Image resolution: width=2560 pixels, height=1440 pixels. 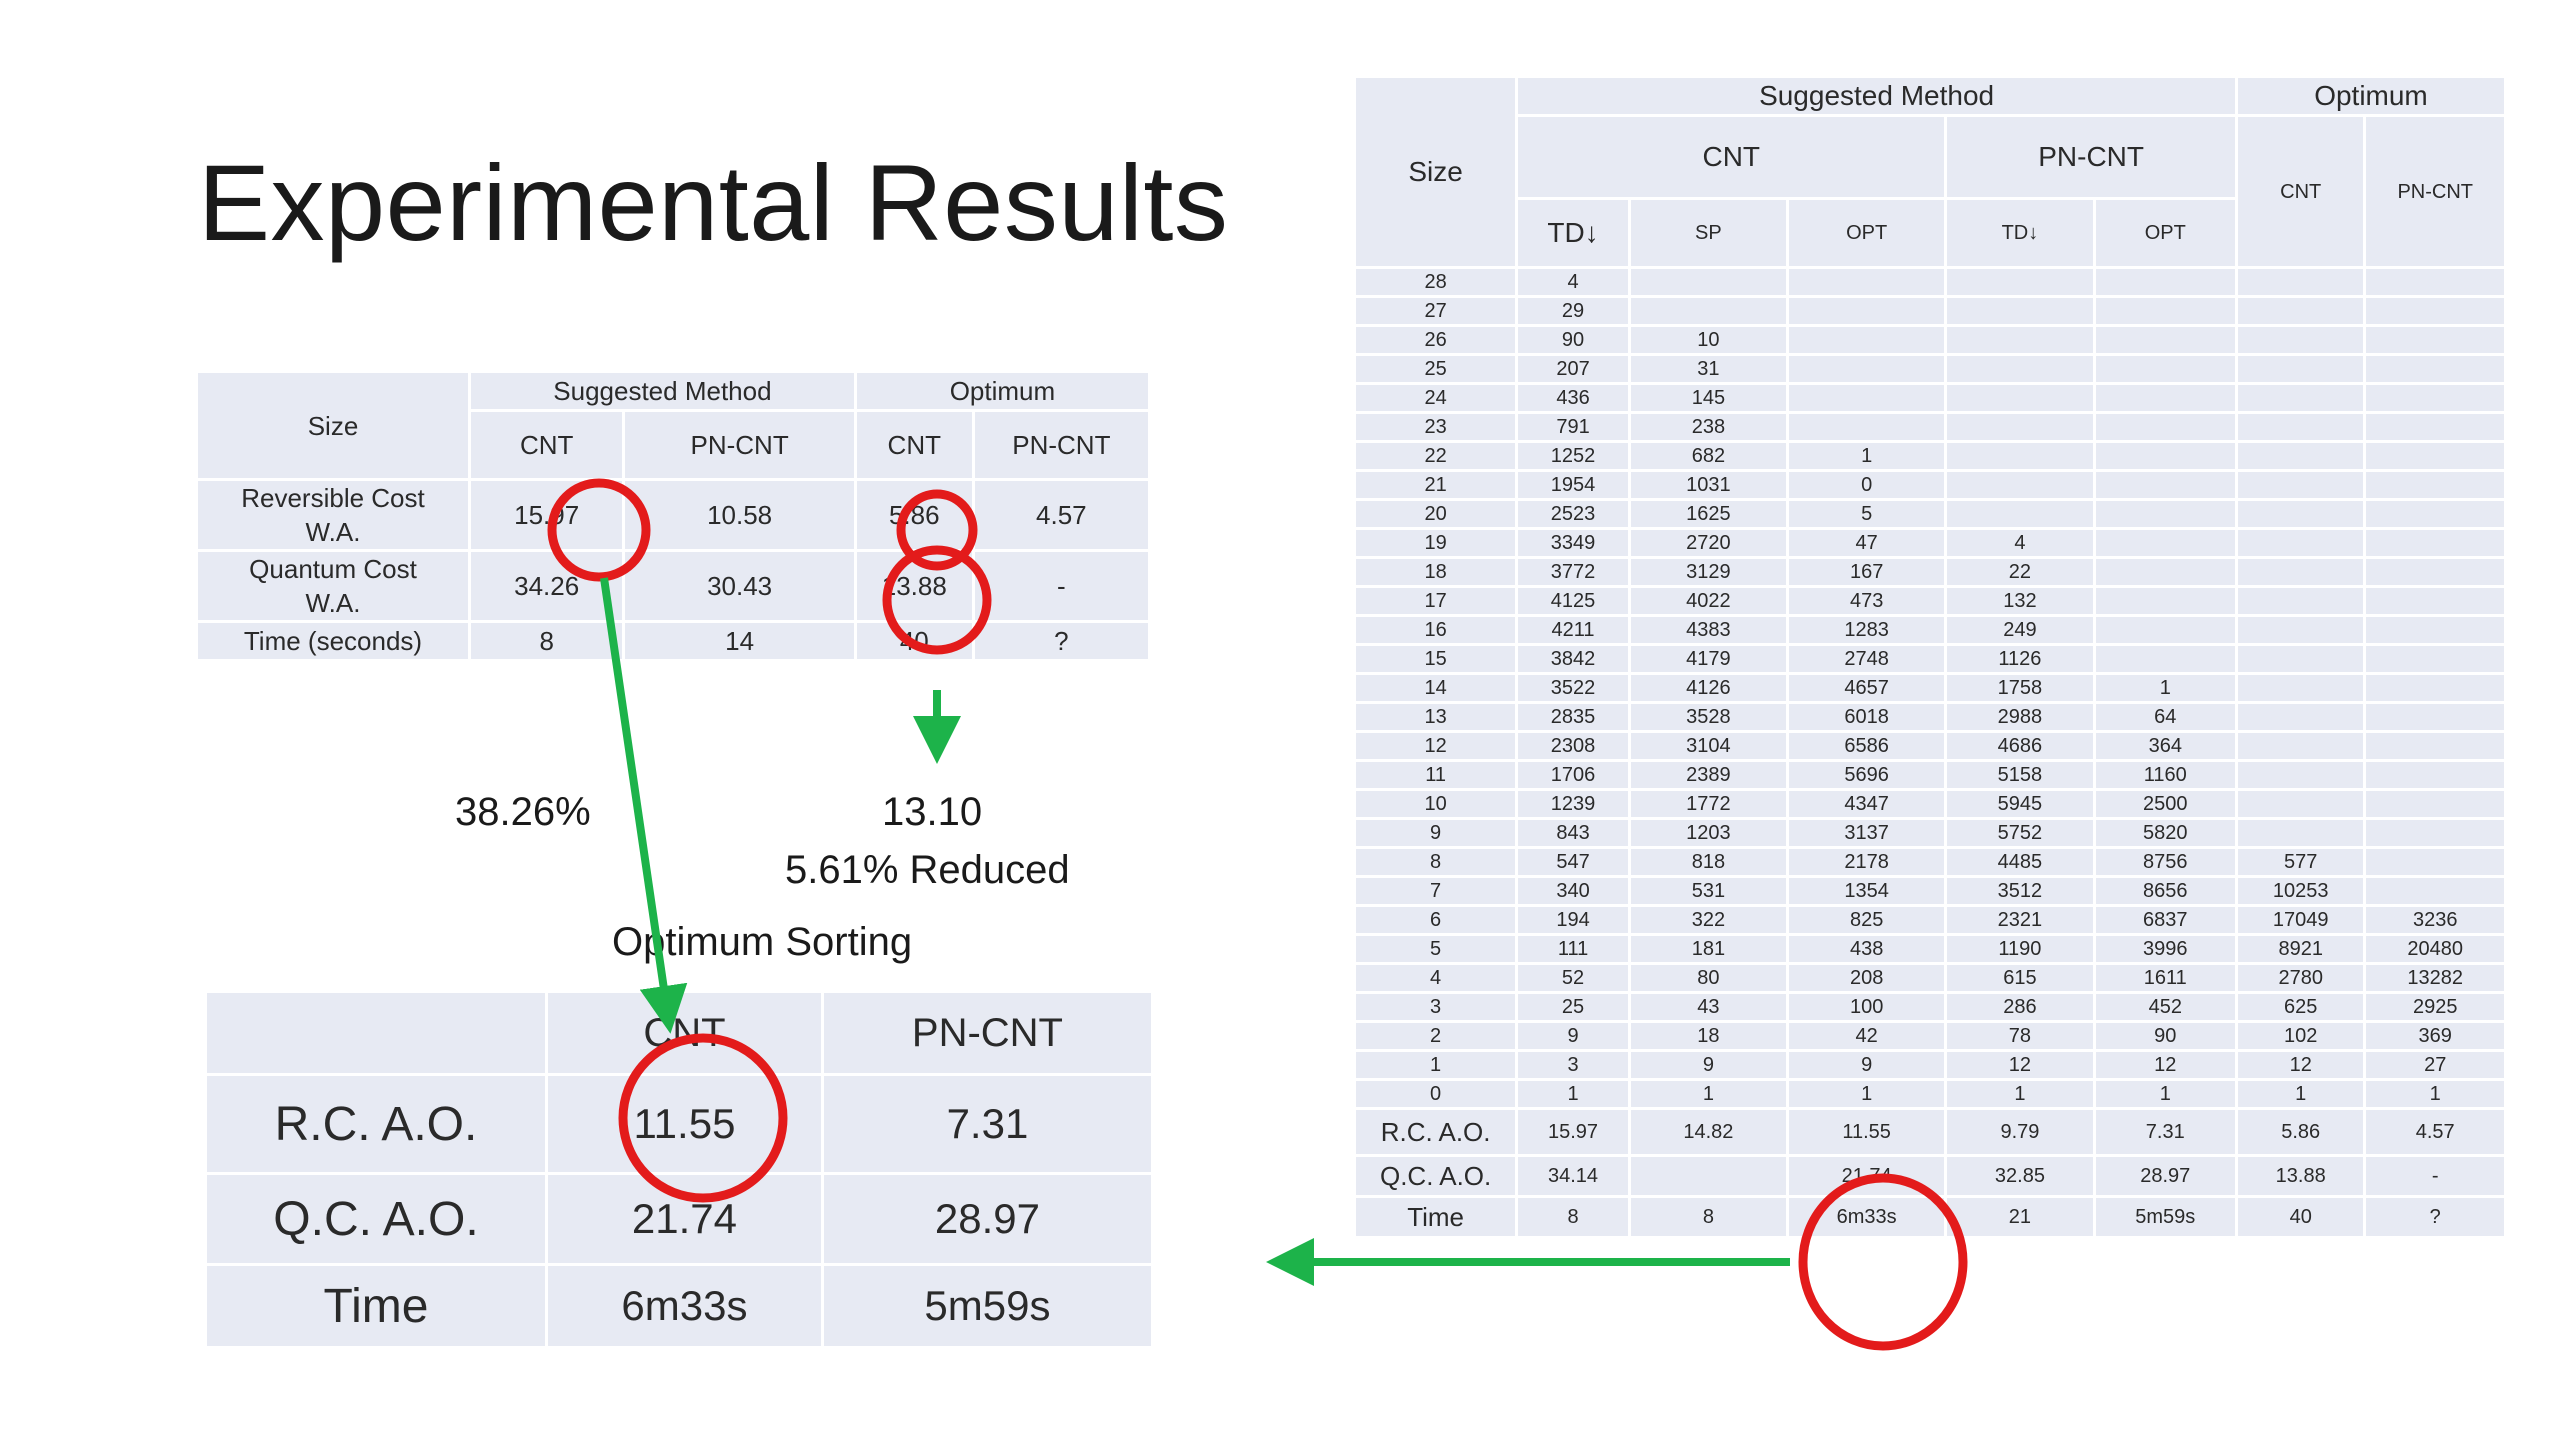 I want to click on results-summary-cell: ?, so click(x=2435, y=1217).